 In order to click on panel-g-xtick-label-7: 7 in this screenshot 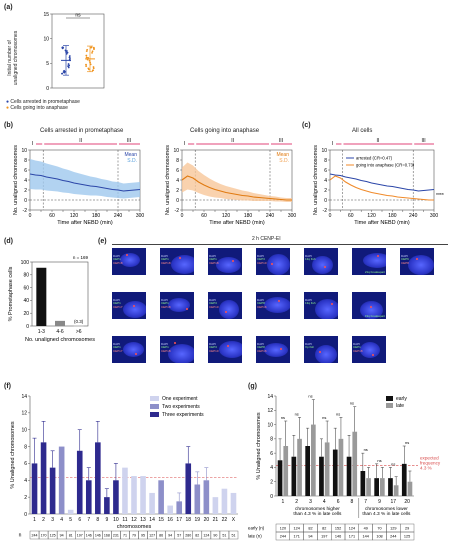, I will do `click(365, 502)`.